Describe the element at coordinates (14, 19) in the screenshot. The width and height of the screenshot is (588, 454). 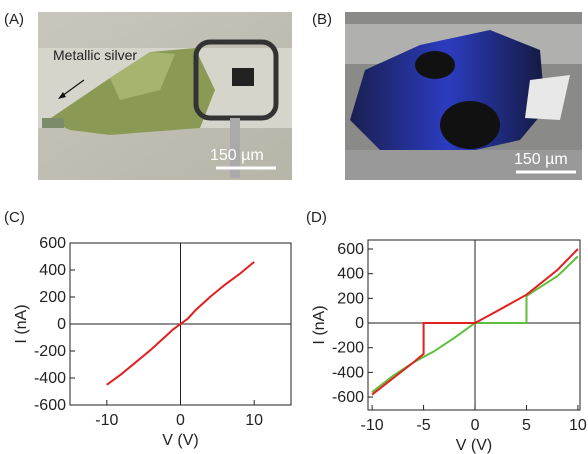
I see `panel-label: (A)` at that location.